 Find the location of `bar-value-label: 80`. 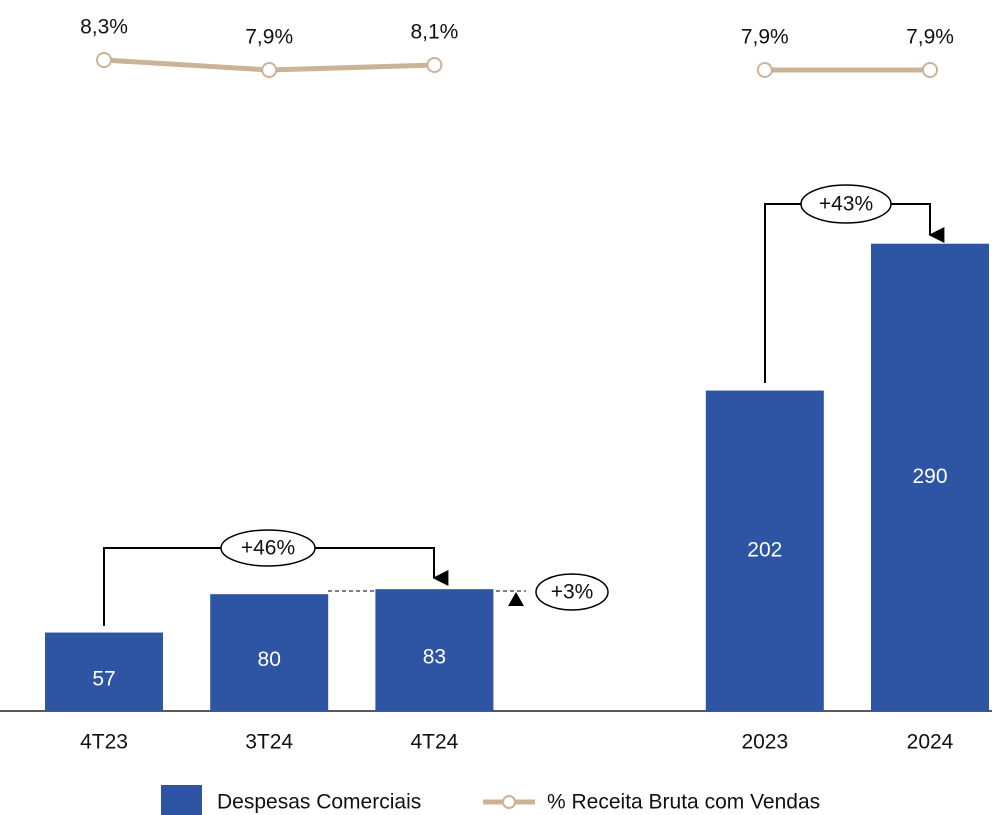

bar-value-label: 80 is located at coordinates (269, 659).